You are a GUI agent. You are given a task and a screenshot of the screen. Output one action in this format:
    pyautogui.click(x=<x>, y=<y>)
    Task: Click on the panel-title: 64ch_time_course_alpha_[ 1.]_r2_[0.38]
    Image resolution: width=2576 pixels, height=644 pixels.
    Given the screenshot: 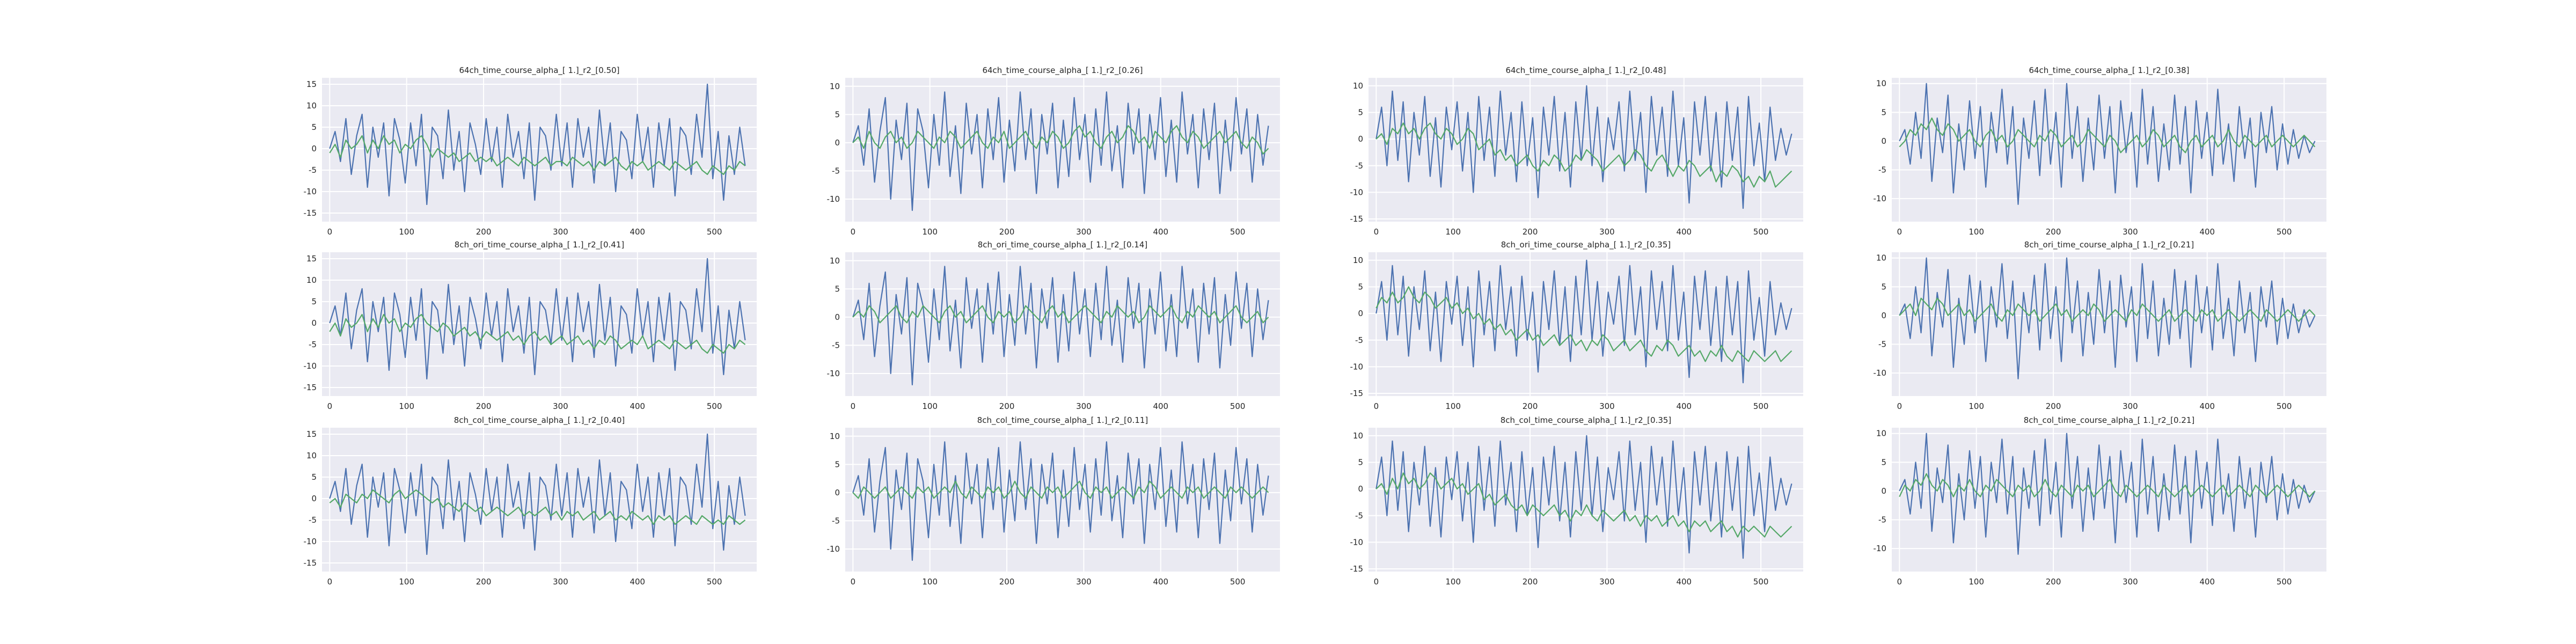 What is the action you would take?
    pyautogui.click(x=2109, y=70)
    